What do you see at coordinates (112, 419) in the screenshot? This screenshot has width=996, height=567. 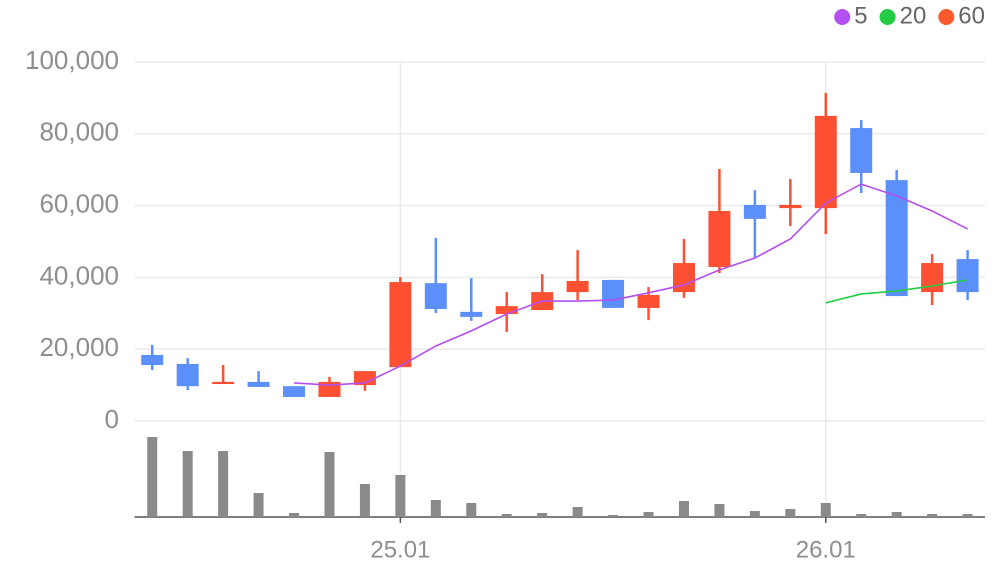 I see `y-tick-label: 0` at bounding box center [112, 419].